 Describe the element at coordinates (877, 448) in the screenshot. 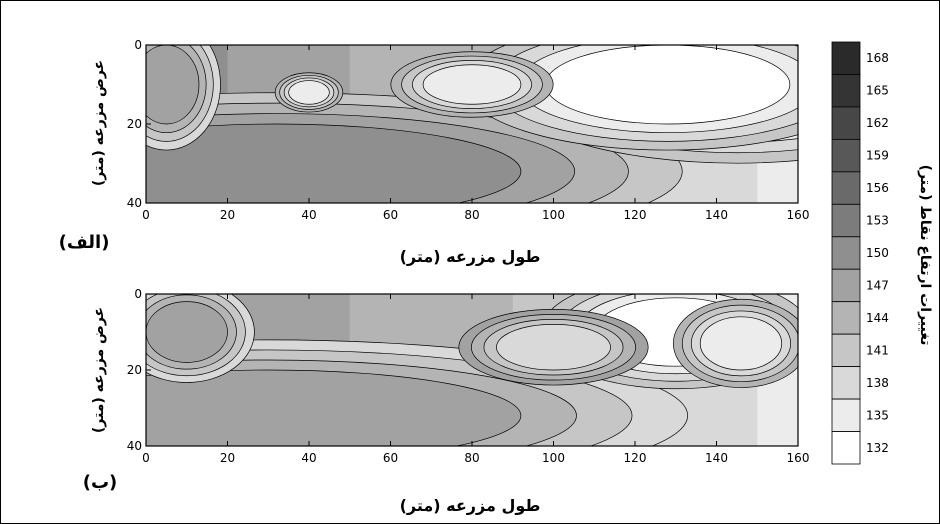

I see `colorbar-tick-label: 132` at that location.